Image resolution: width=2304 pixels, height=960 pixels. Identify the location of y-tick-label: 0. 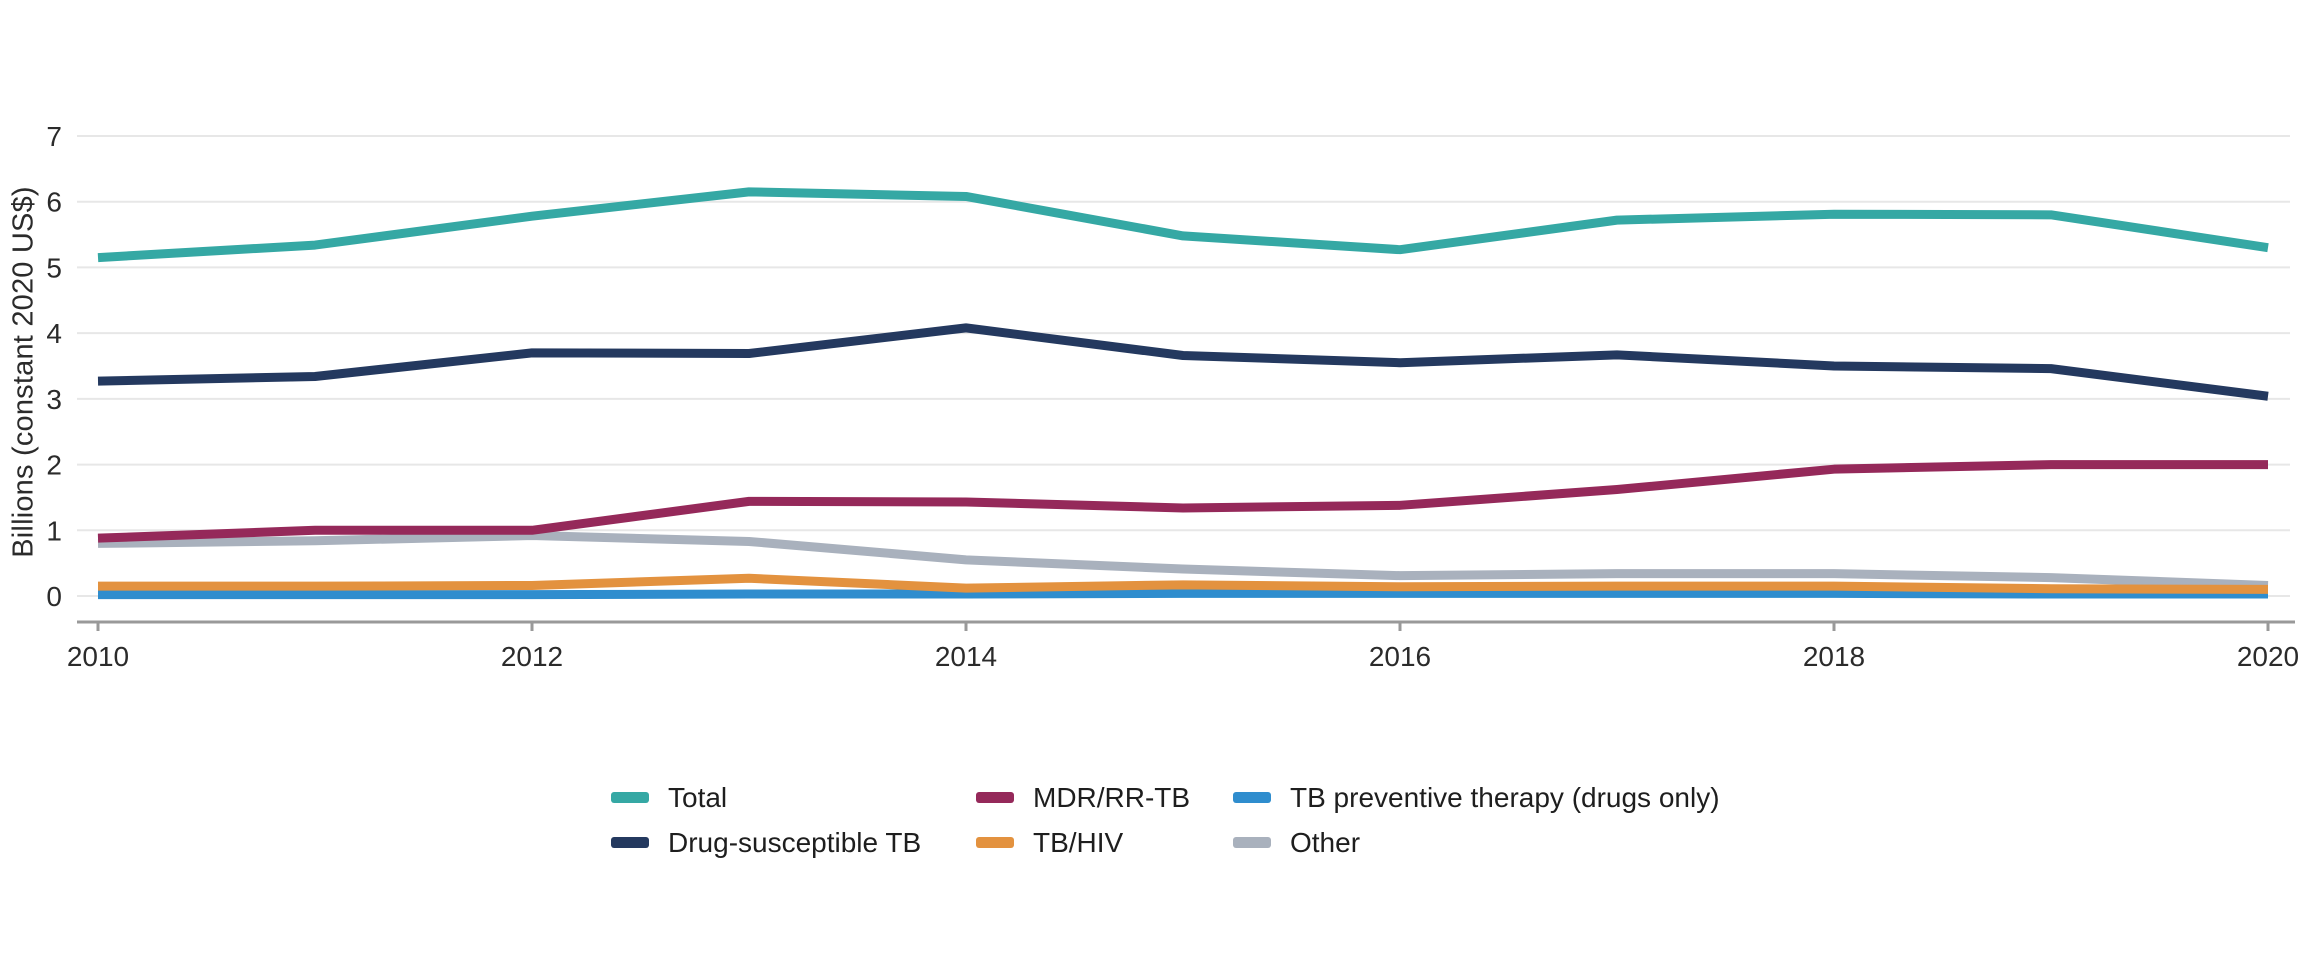
(54, 596).